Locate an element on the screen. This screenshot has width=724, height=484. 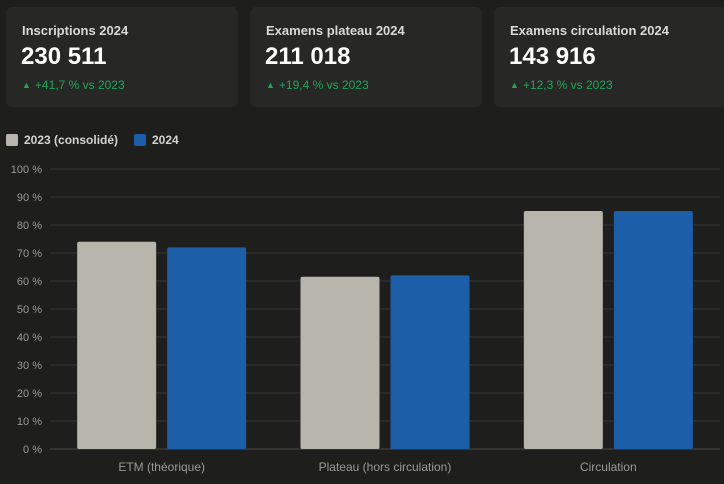
legend-label: 2023 (consolidé) is located at coordinates (71, 140).